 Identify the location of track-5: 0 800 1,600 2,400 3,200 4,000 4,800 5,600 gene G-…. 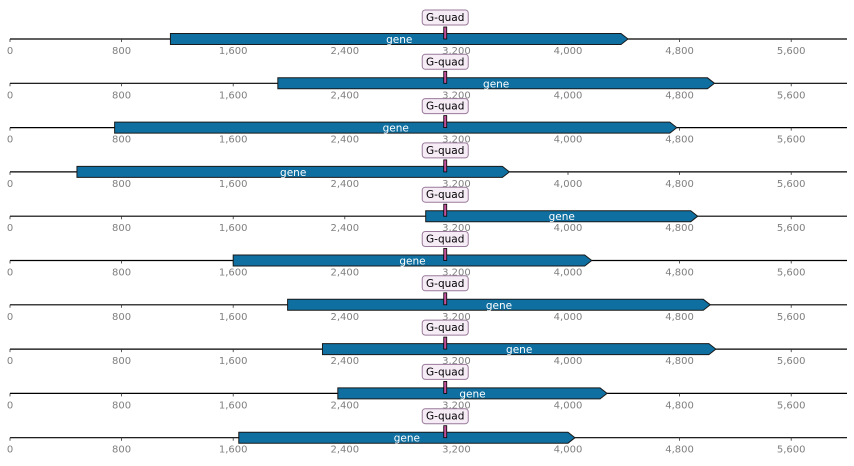
(427, 210).